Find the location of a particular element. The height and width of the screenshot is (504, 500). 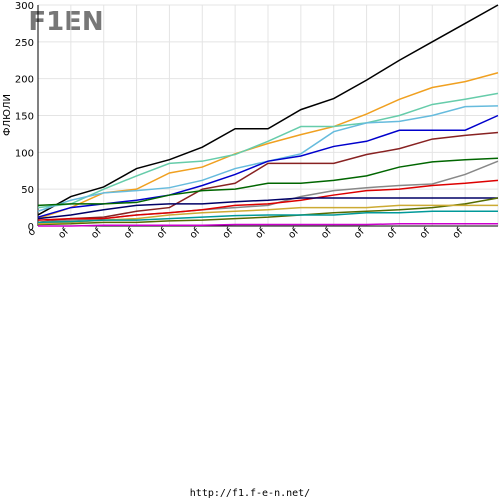

y-tick-label: 100 is located at coordinates (24, 153).